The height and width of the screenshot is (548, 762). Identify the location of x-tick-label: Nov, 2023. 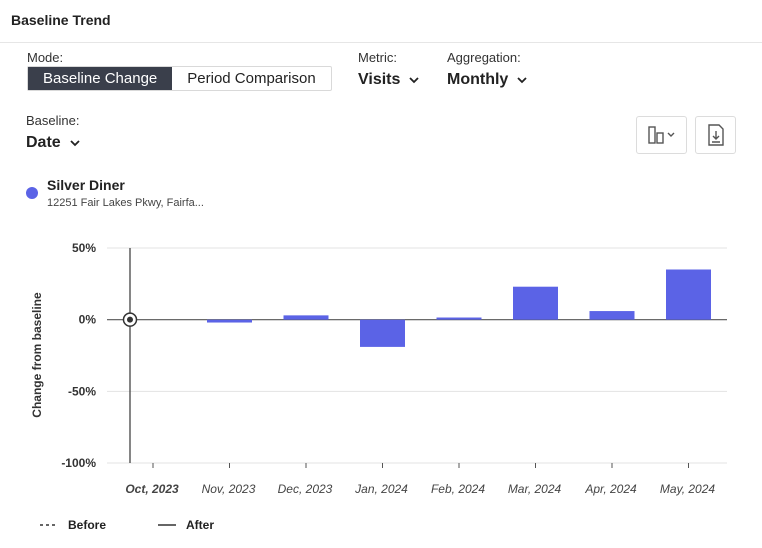
(229, 489).